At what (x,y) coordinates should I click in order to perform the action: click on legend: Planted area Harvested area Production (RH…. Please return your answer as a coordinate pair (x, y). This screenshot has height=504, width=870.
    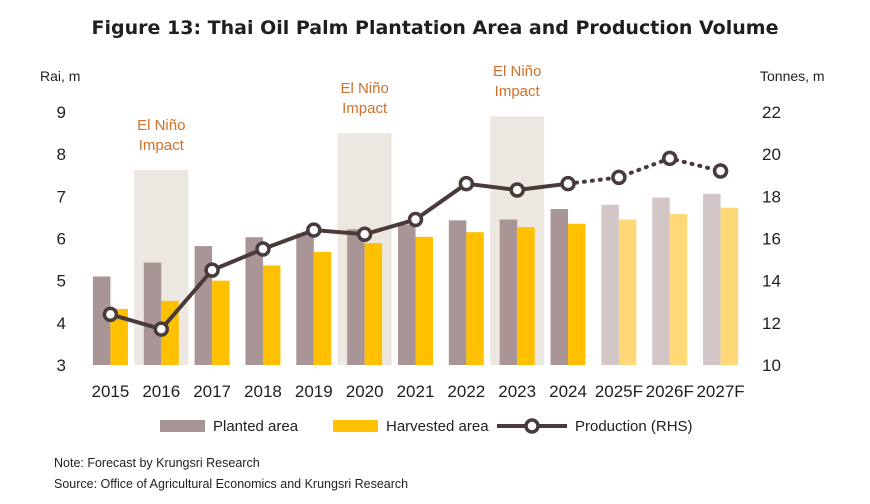
    Looking at the image, I should click on (426, 426).